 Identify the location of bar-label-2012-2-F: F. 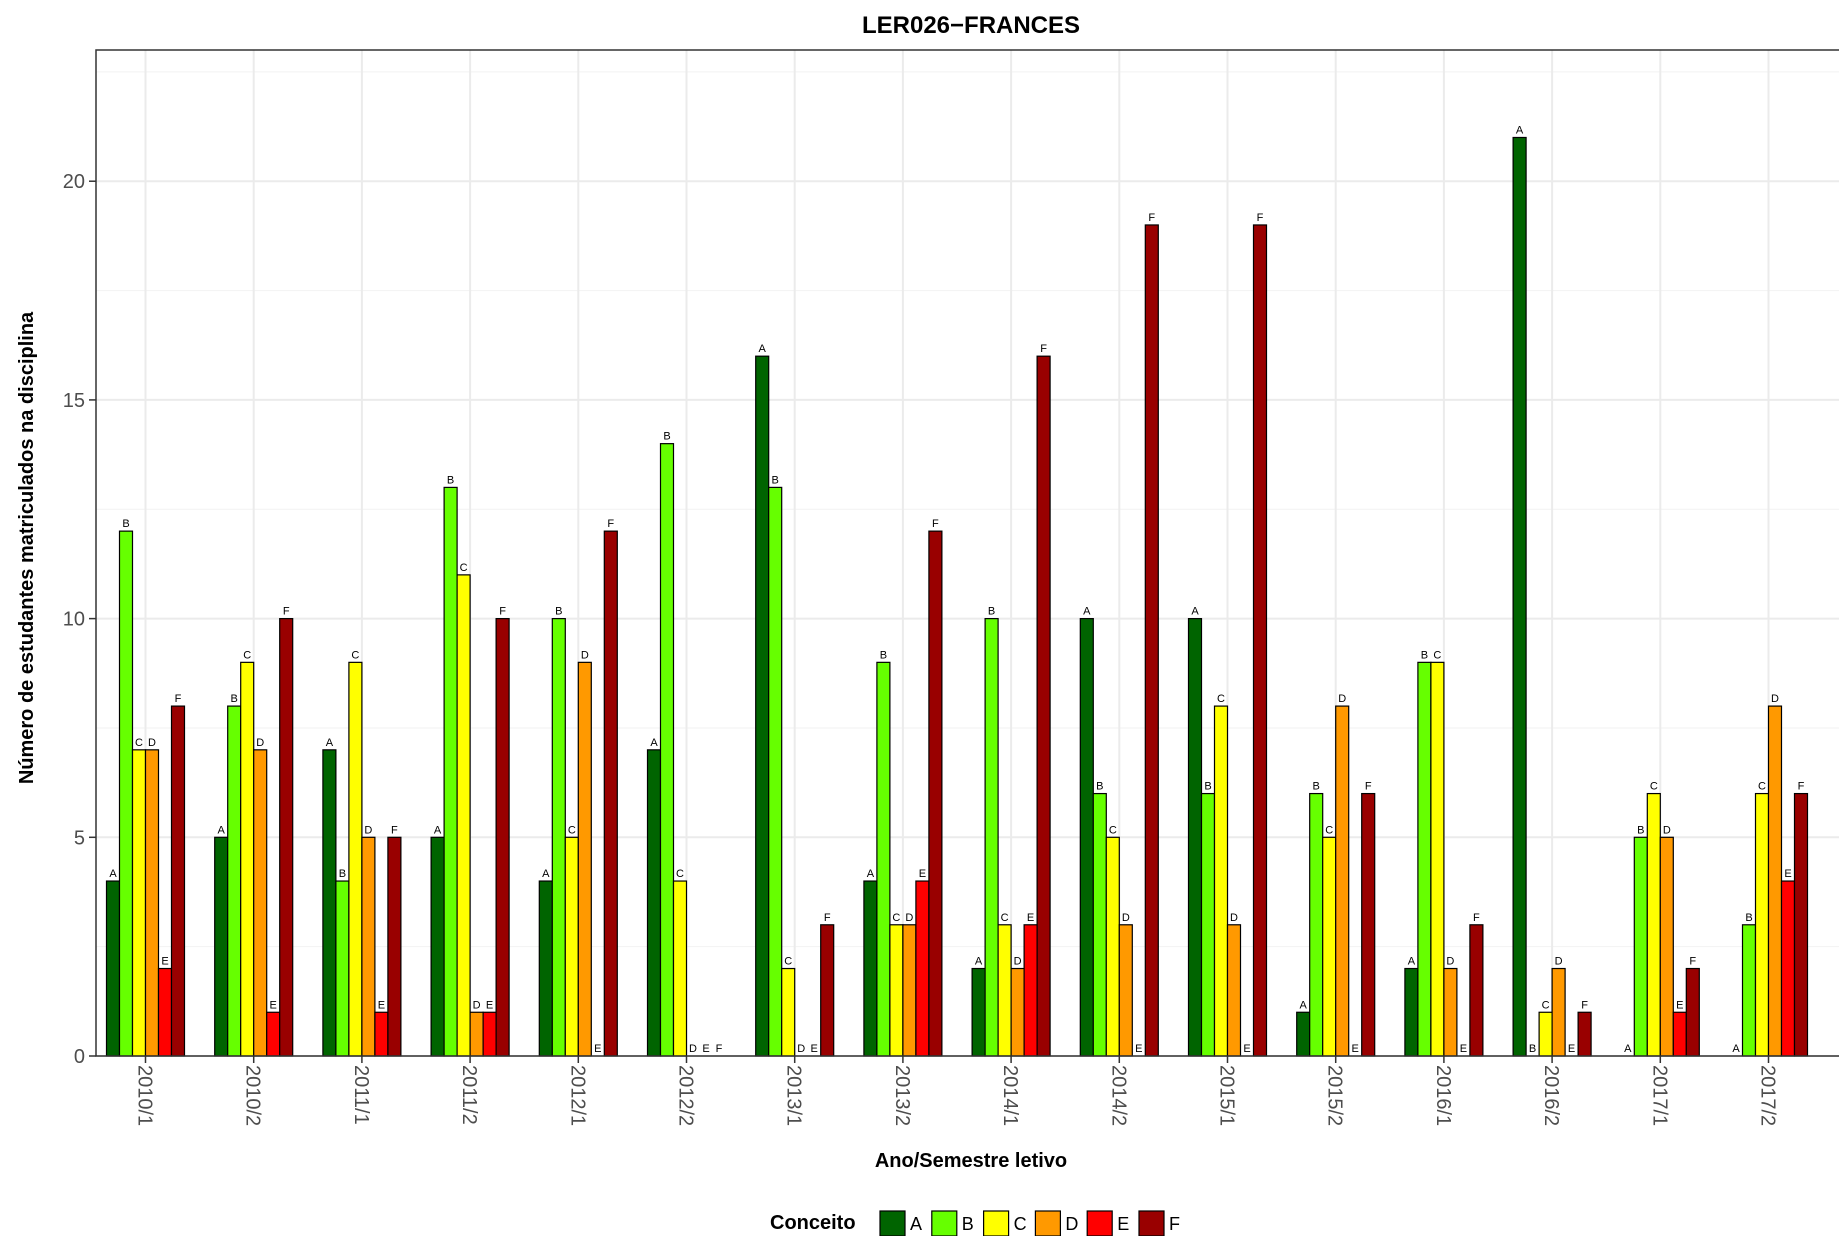
(719, 1049).